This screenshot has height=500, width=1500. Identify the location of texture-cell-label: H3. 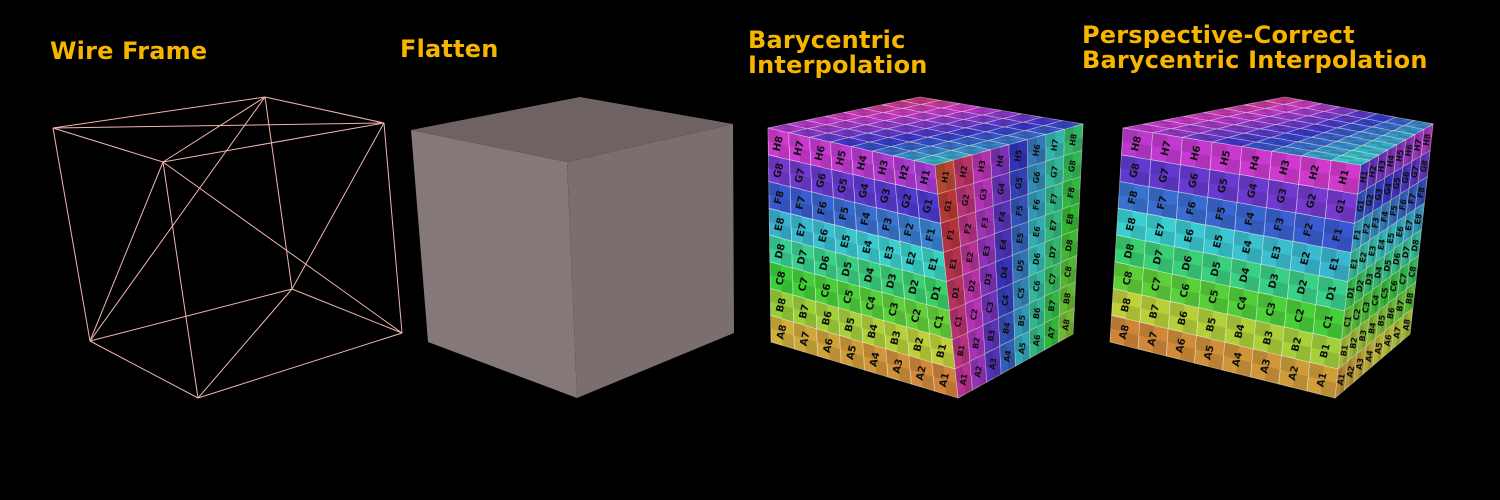
(884, 168).